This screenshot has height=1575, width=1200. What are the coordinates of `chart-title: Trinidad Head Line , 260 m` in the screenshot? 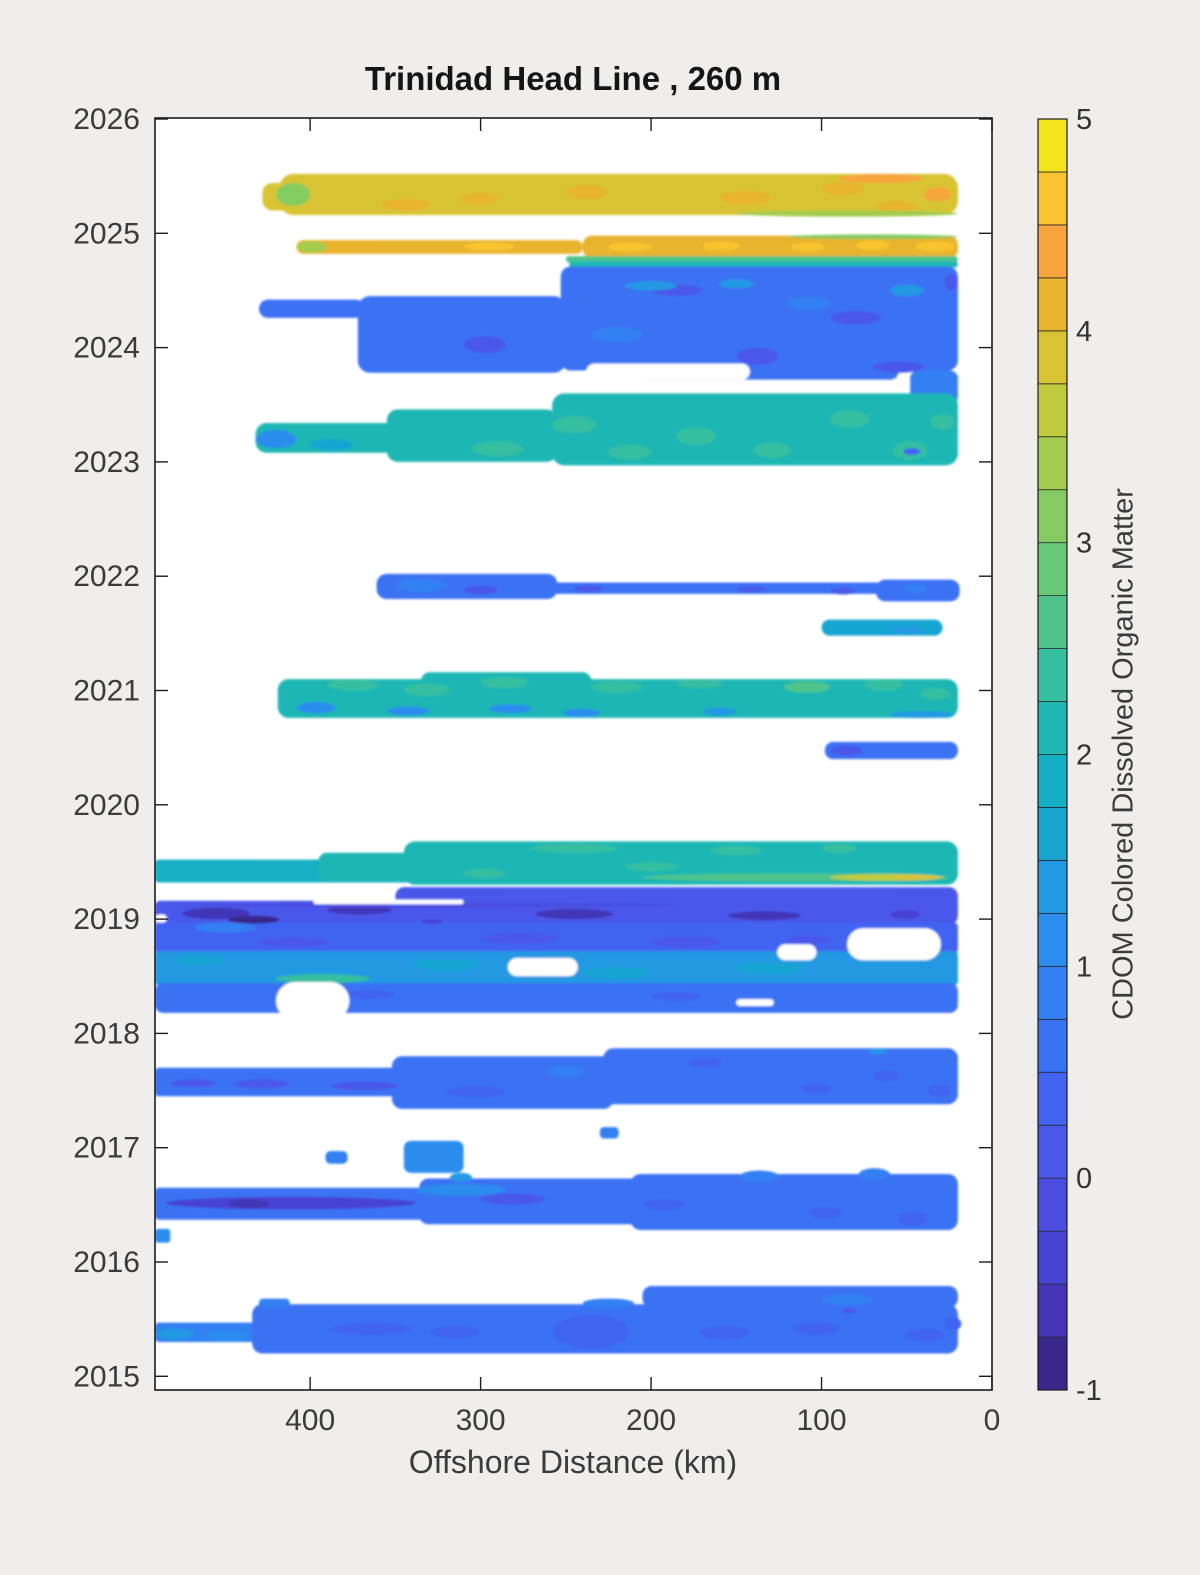 It's located at (573, 78).